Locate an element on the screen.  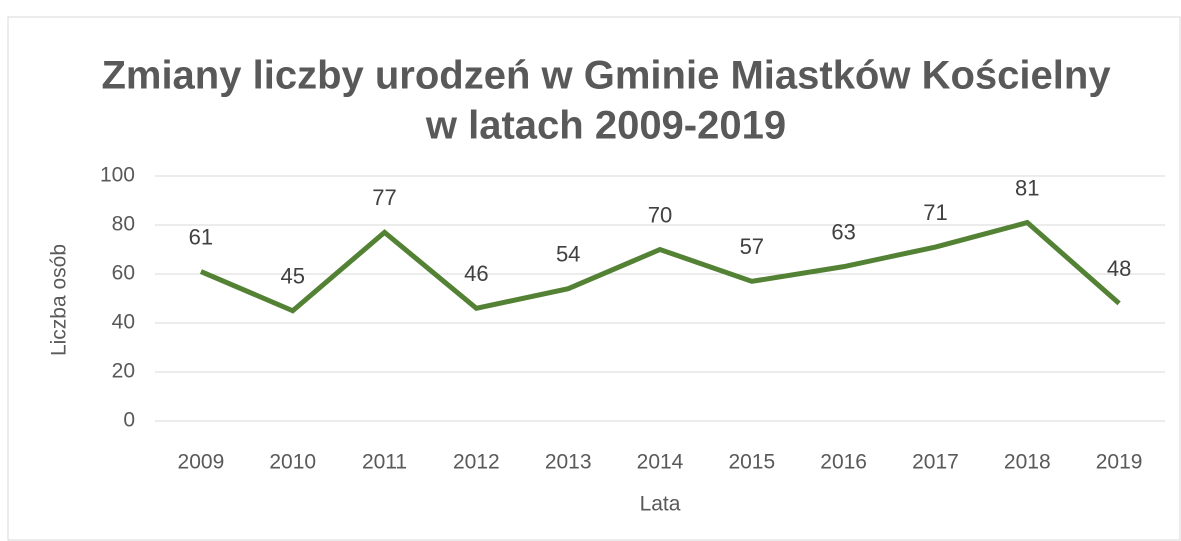
y-tick-label: 0 is located at coordinates (129, 420).